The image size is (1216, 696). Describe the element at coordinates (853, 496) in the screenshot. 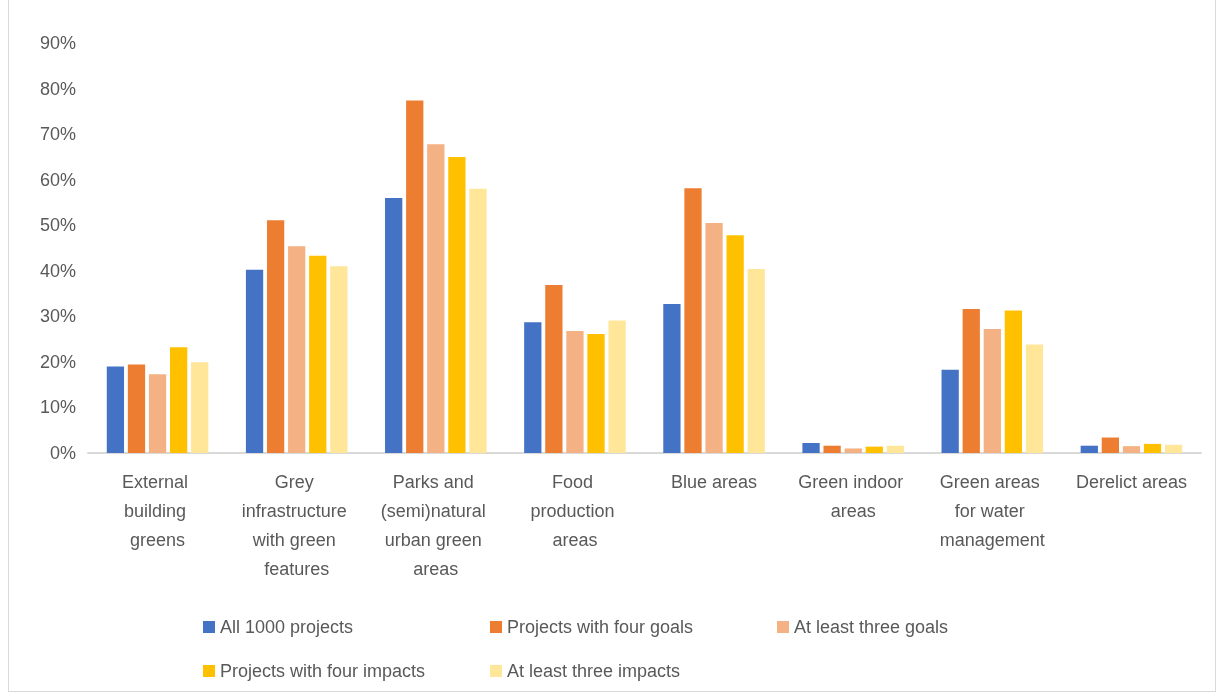

I see `x-tick-label: Green indoor areas` at that location.